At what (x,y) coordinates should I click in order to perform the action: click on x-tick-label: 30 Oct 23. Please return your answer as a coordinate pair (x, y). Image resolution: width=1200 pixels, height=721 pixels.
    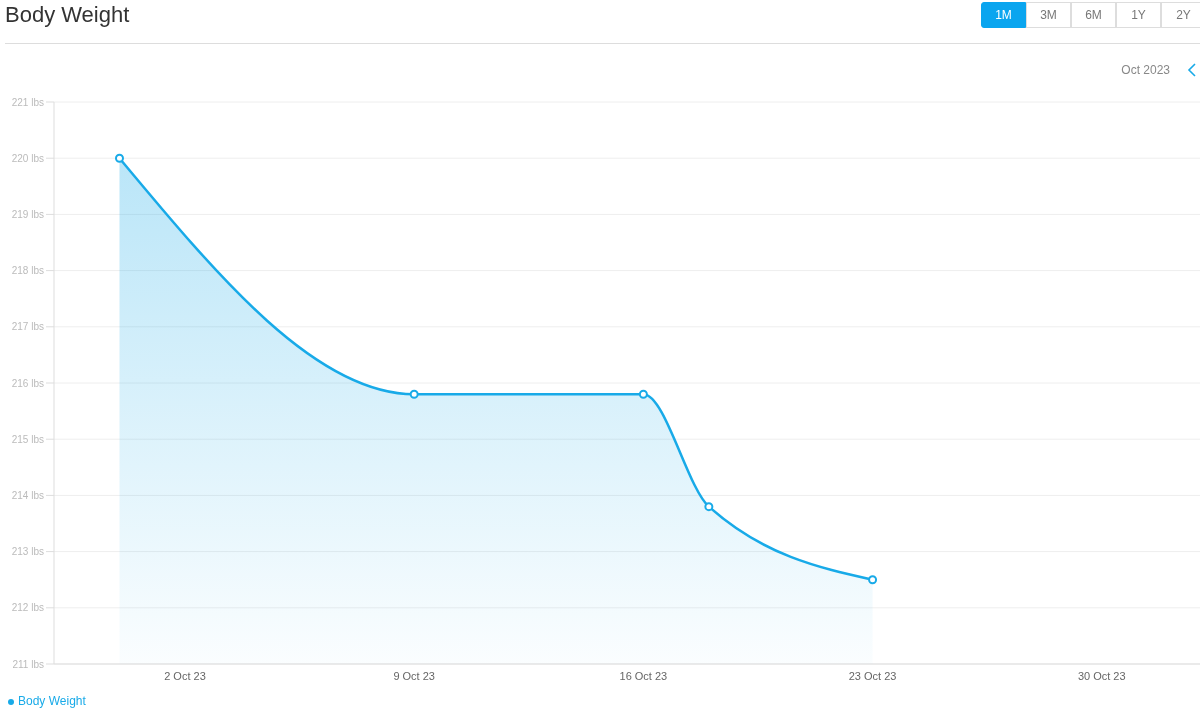
    Looking at the image, I should click on (1101, 675).